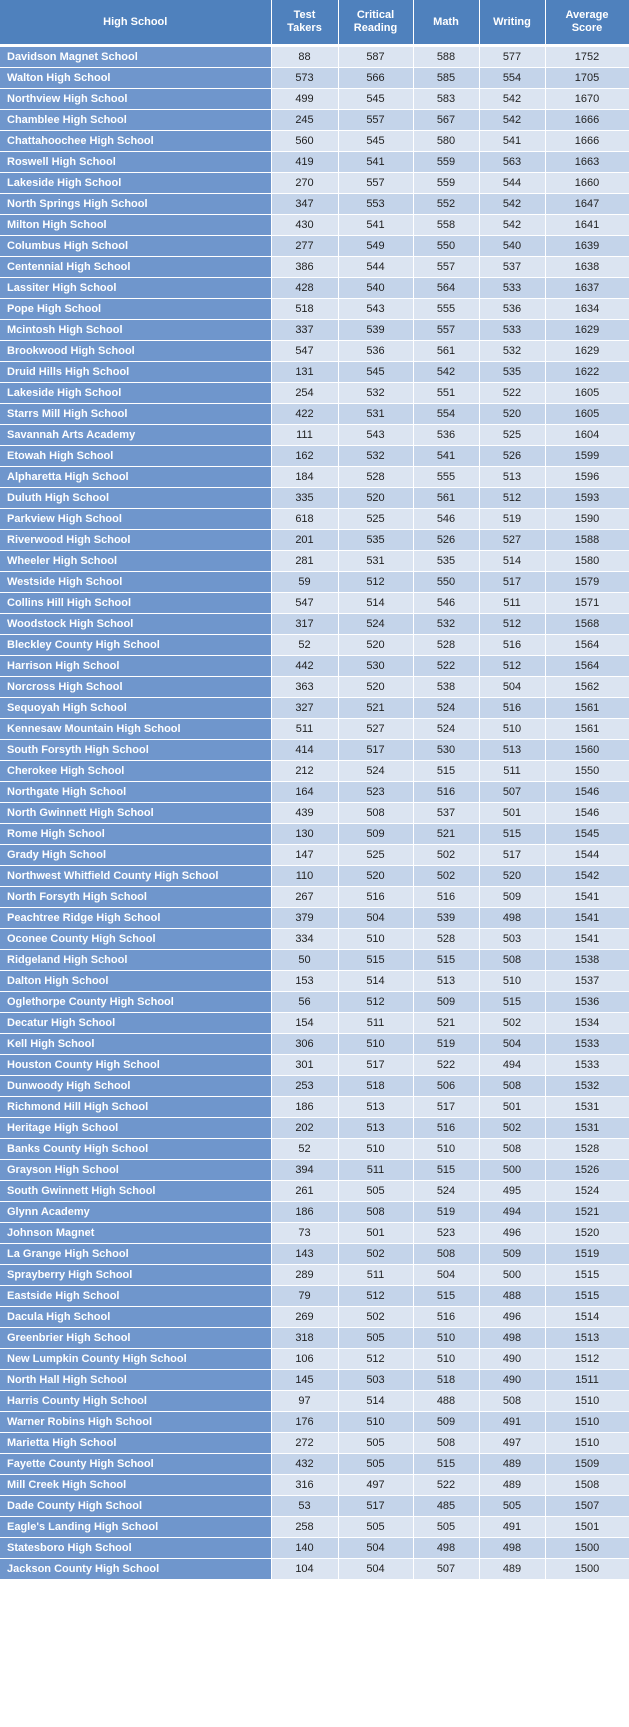  I want to click on school-name-cell: North Forsyth High School, so click(136, 897).